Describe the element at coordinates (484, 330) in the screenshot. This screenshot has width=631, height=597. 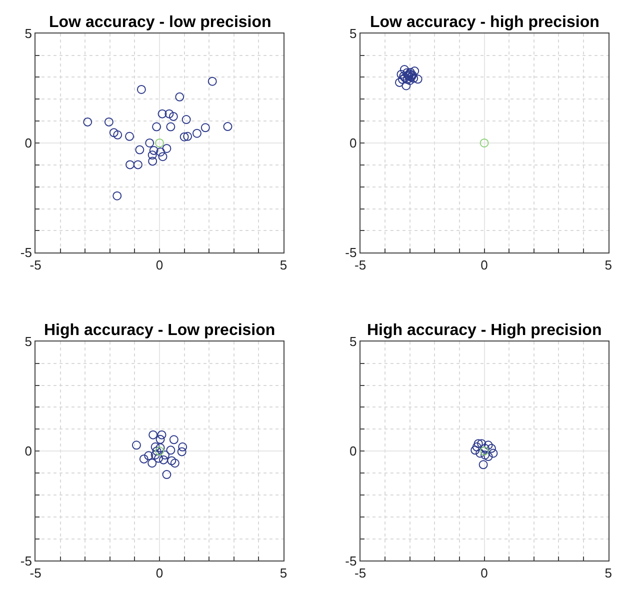
I see `chart-title: High accuracy - High precision` at that location.